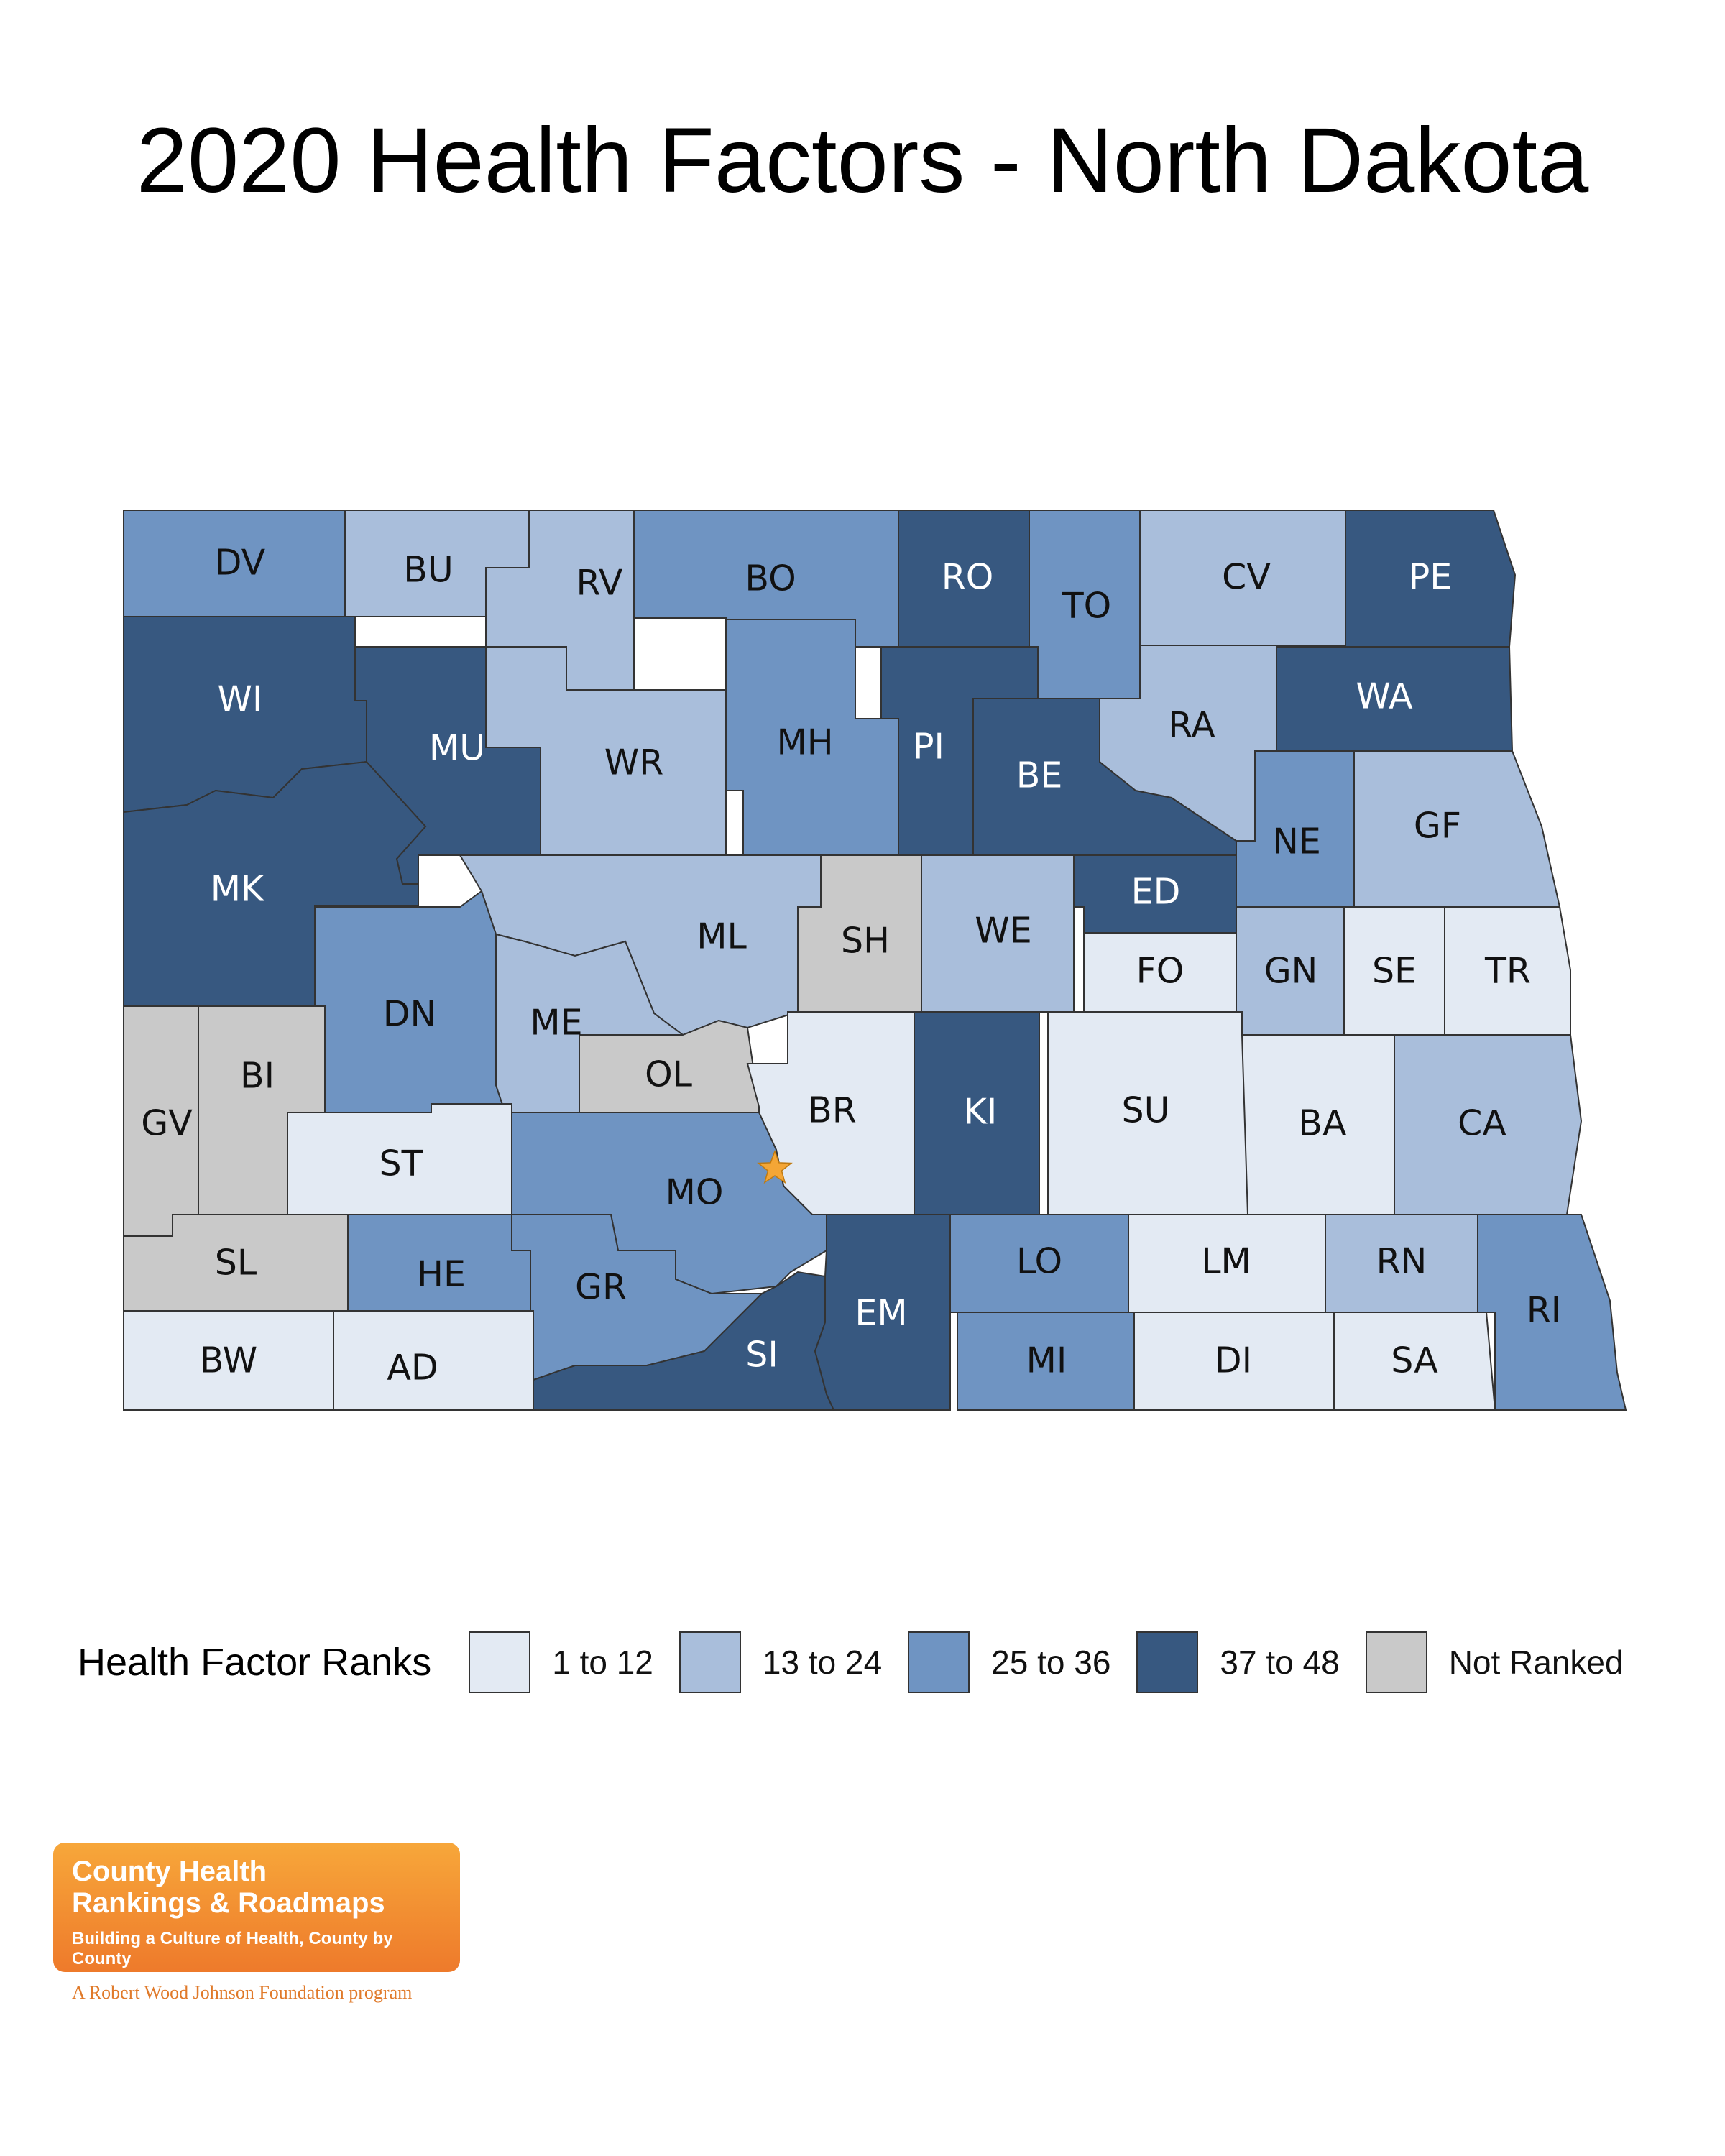  What do you see at coordinates (1191, 725) in the screenshot?
I see `county-label-ra: RA` at bounding box center [1191, 725].